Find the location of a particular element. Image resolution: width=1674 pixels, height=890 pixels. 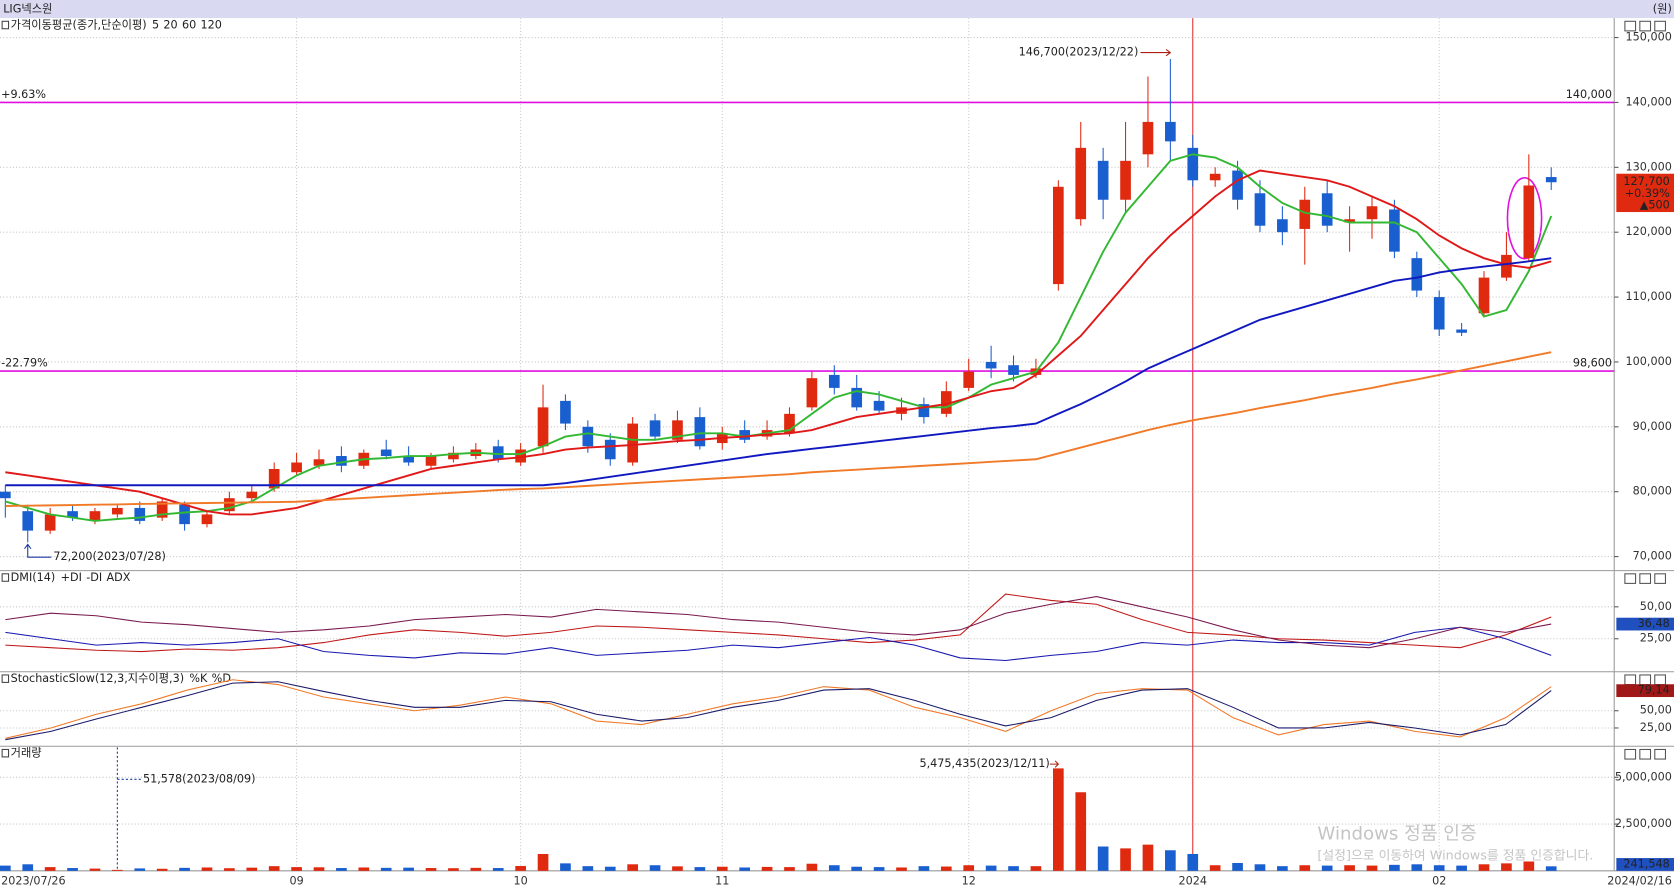

panel-title: StochasticSlow(12,3,지수이평,3) is located at coordinates (97, 678).